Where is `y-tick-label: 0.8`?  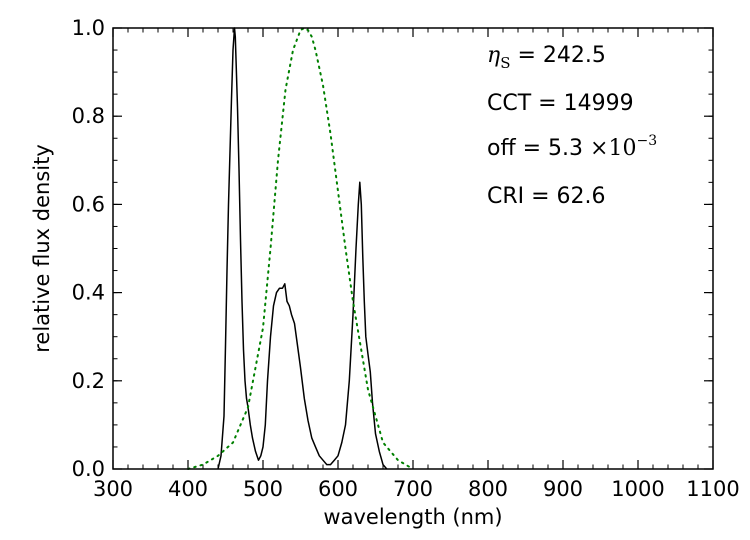
y-tick-label: 0.8 is located at coordinates (88, 116).